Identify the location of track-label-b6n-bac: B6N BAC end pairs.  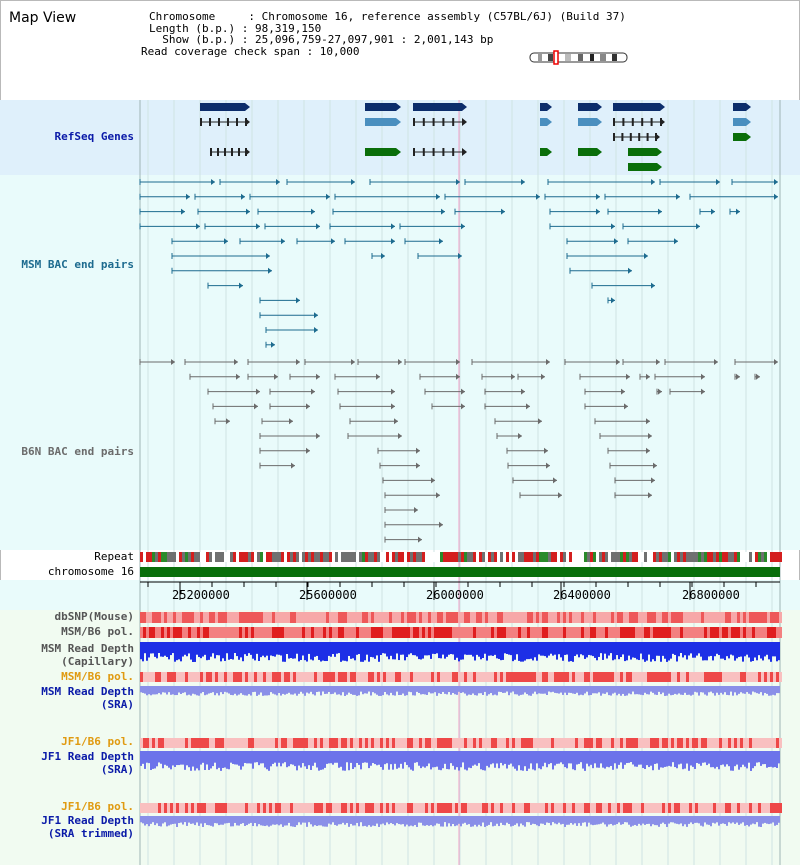
(77, 451).